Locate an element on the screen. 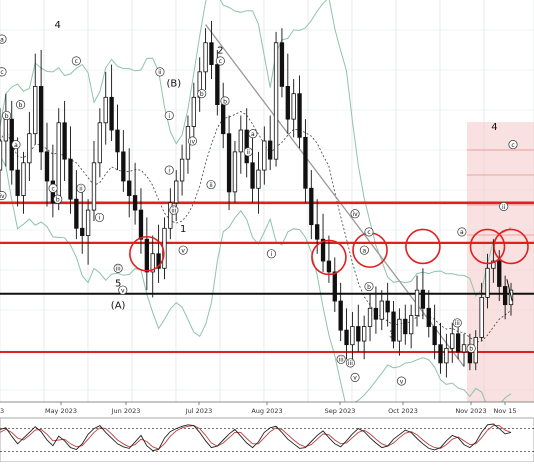 Image resolution: width=534 pixels, height=466 pixels. x-tick-label: Oct 2023 is located at coordinates (403, 411).